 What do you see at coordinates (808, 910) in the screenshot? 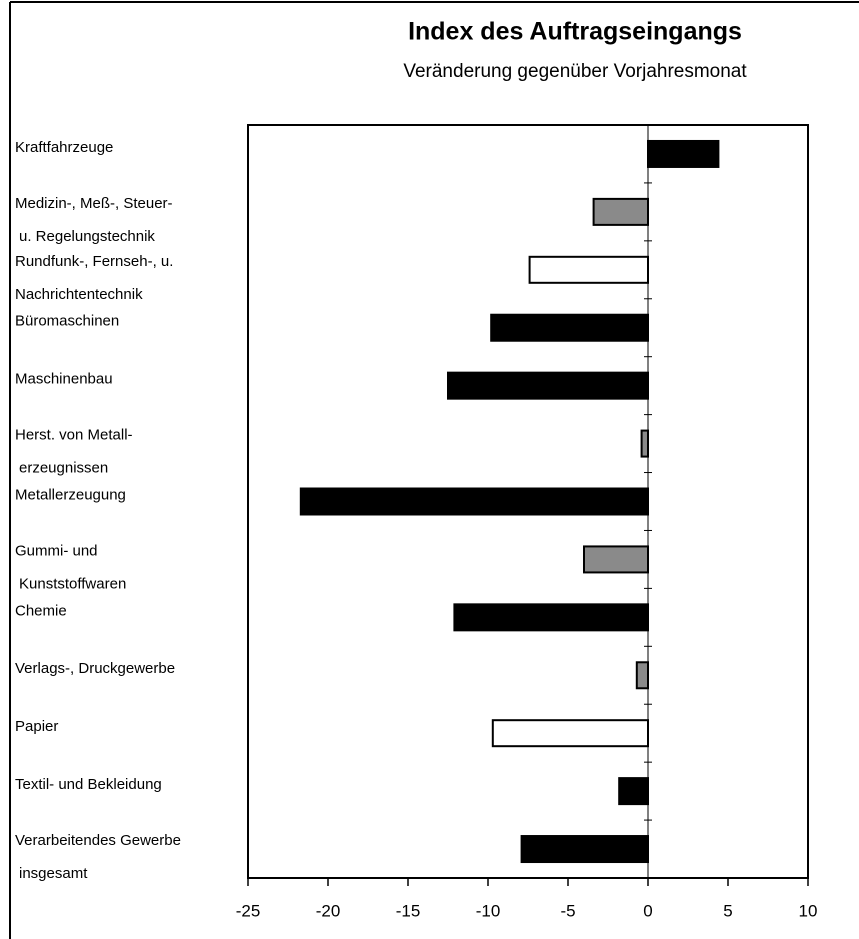
I see `x-tick-label: 10` at bounding box center [808, 910].